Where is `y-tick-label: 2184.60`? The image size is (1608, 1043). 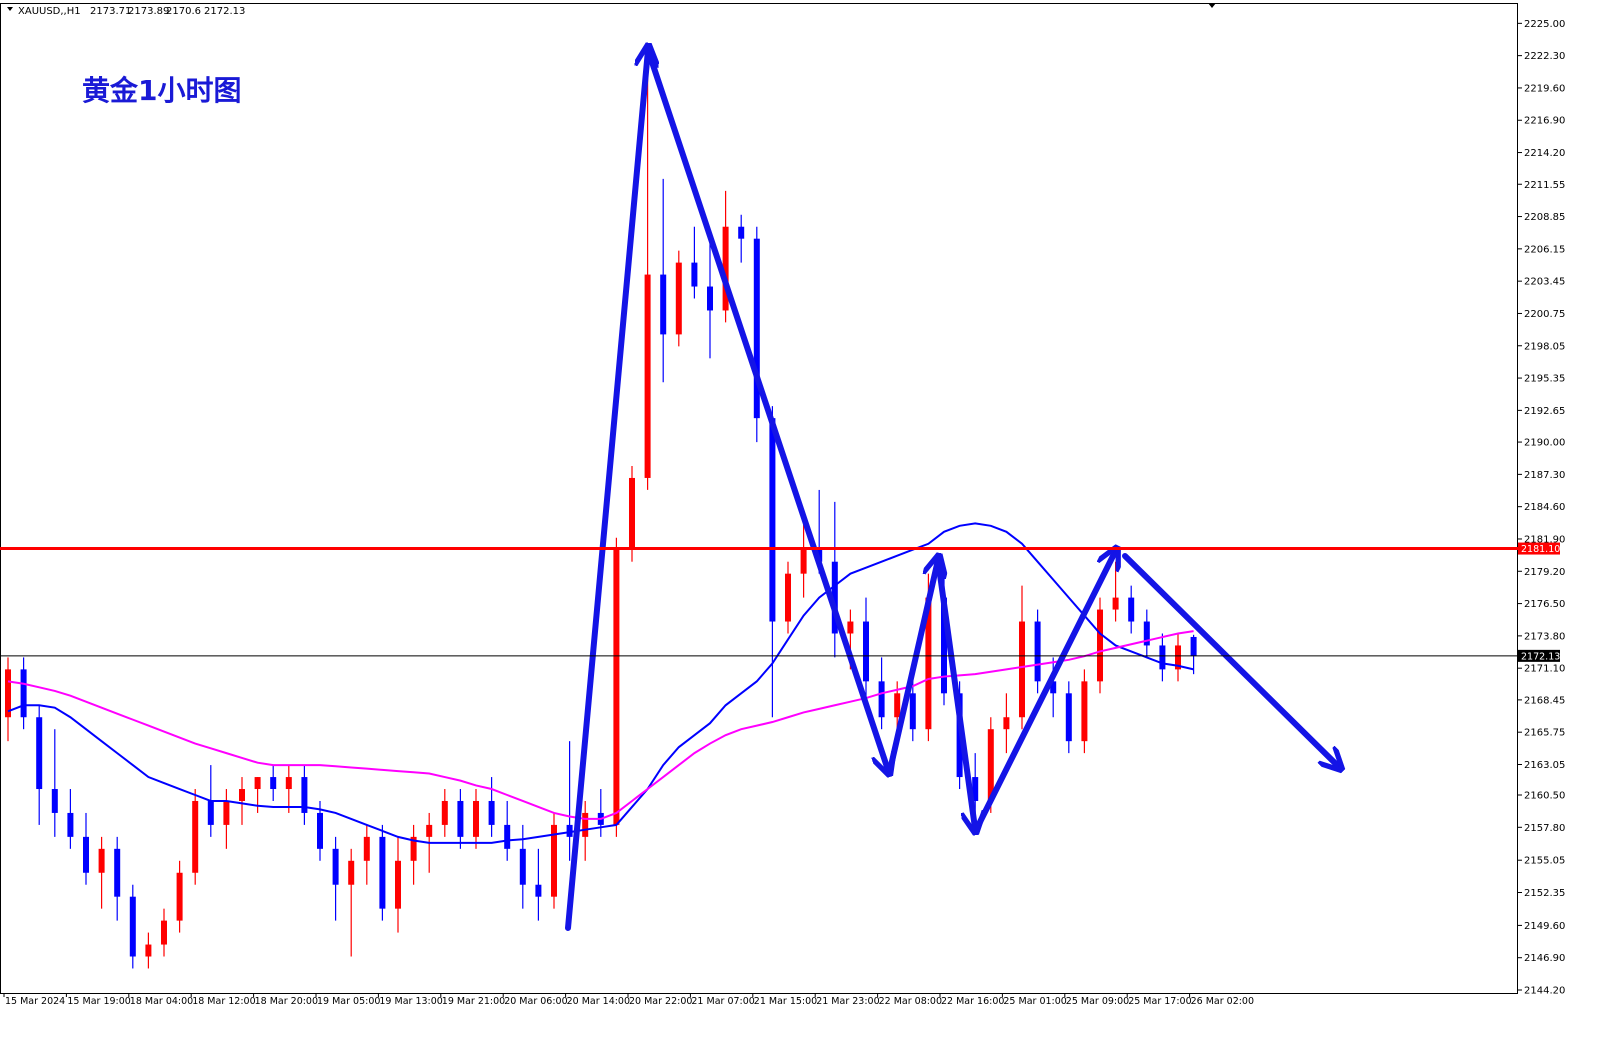
y-tick-label: 2184.60 is located at coordinates (1544, 507).